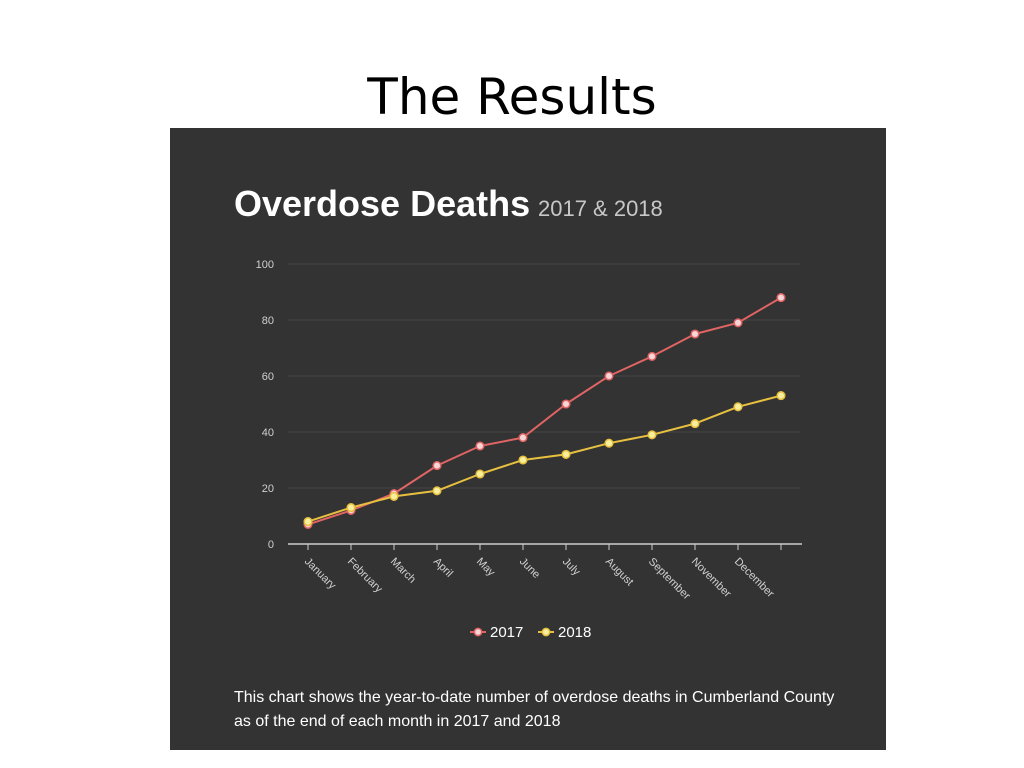 The width and height of the screenshot is (1024, 768). What do you see at coordinates (486, 568) in the screenshot?
I see `x-tick-label: May` at bounding box center [486, 568].